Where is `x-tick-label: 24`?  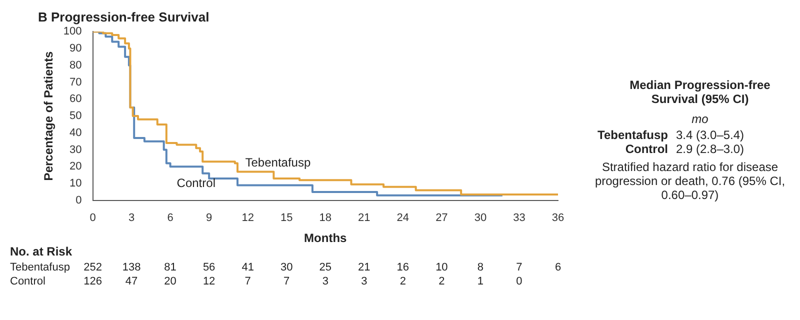
x-tick-label: 24 is located at coordinates (403, 218).